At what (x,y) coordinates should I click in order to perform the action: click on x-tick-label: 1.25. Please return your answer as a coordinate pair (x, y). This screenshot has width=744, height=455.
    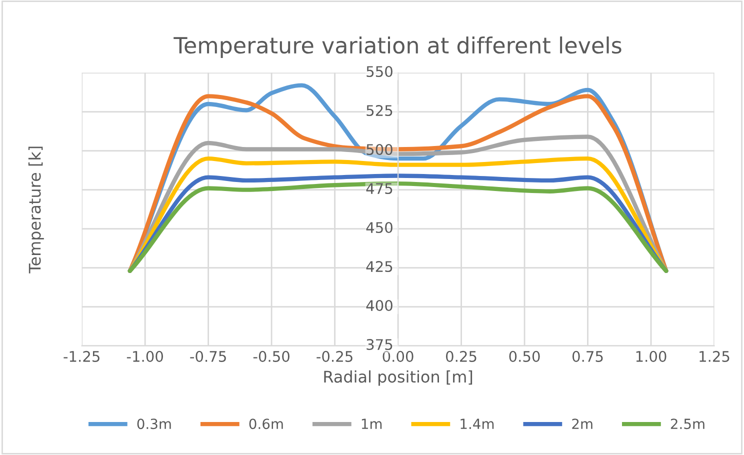
    Looking at the image, I should click on (715, 356).